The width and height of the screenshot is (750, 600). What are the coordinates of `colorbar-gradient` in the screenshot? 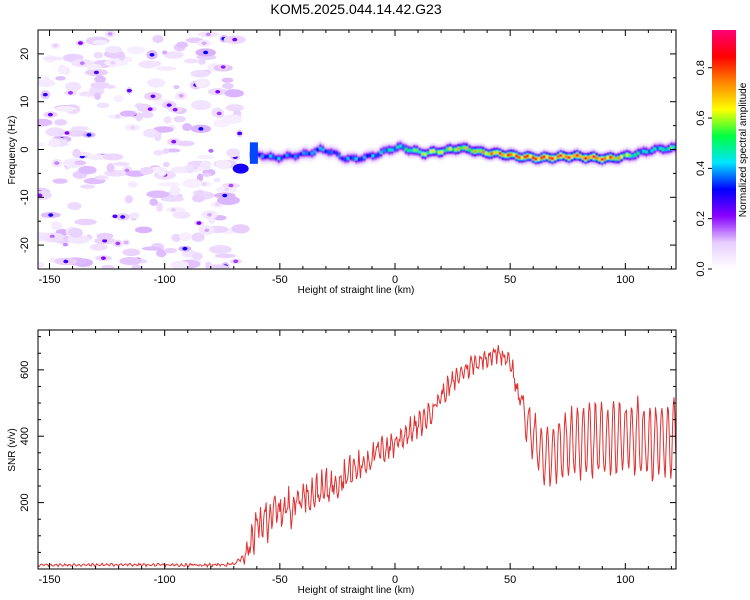 It's located at (724, 149).